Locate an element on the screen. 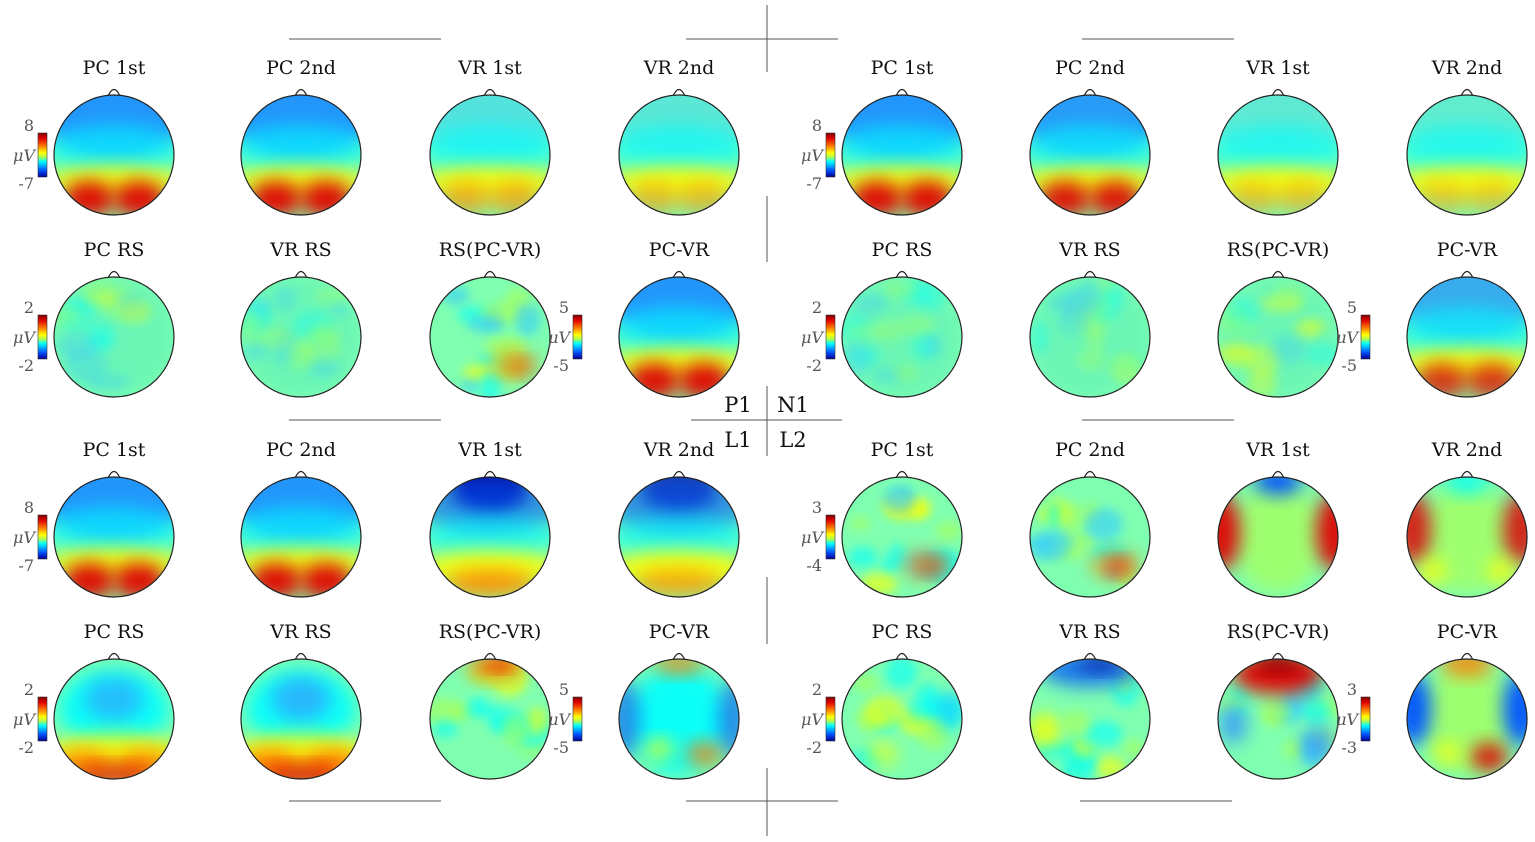  topomap-n1-vr-rs is located at coordinates (1090, 334).